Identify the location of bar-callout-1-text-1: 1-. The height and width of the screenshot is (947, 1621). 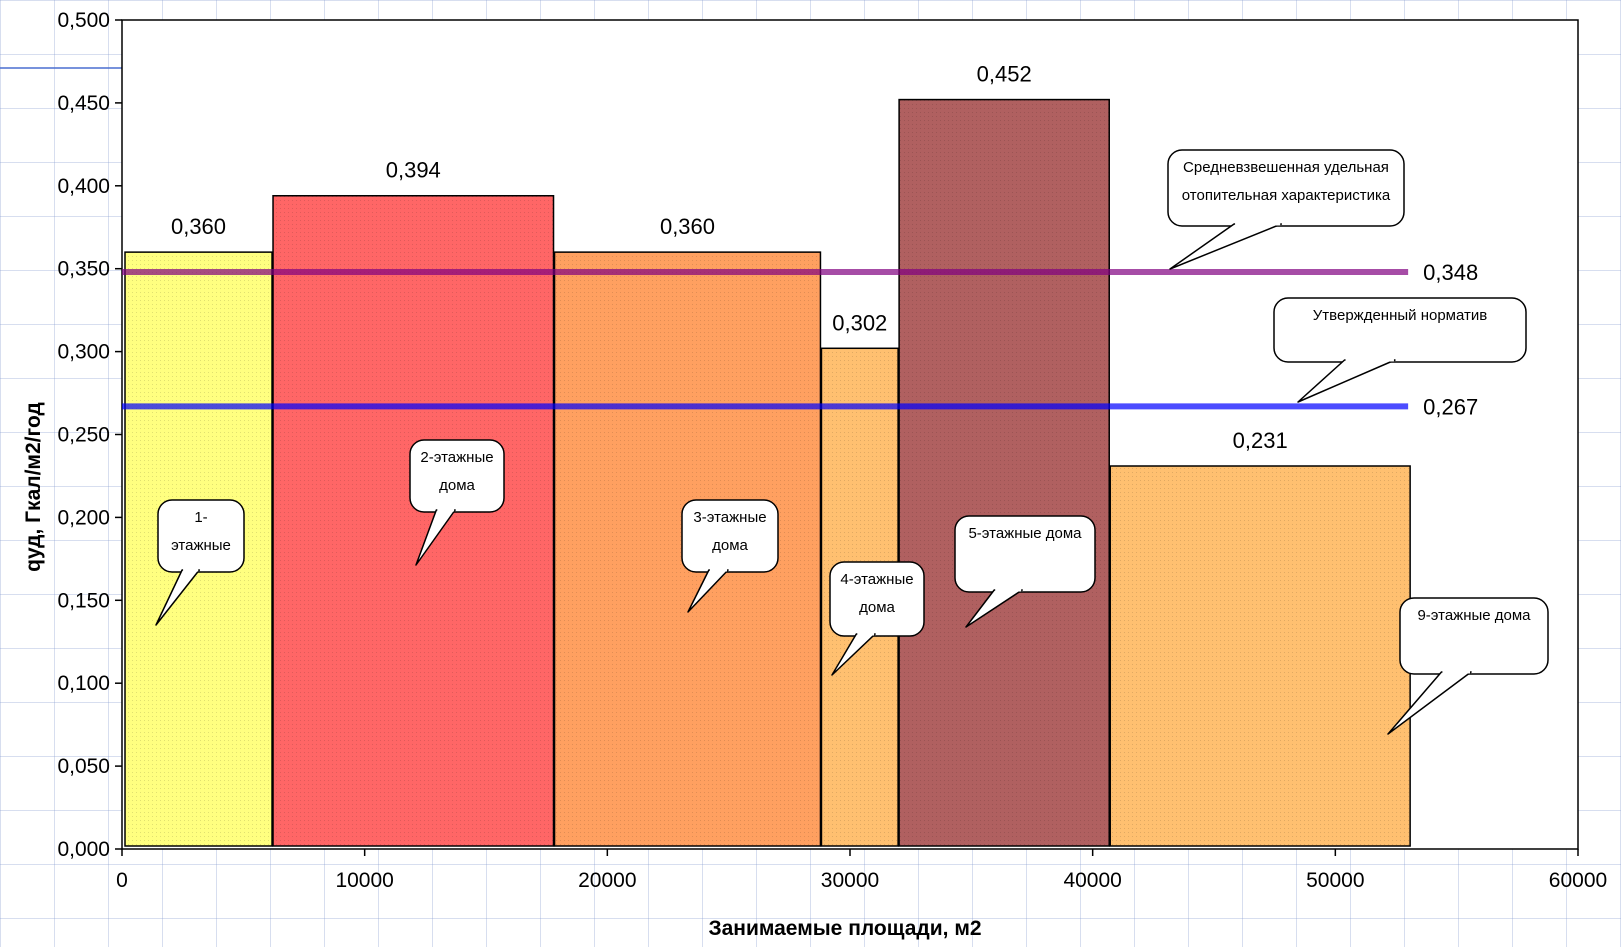
(200, 517).